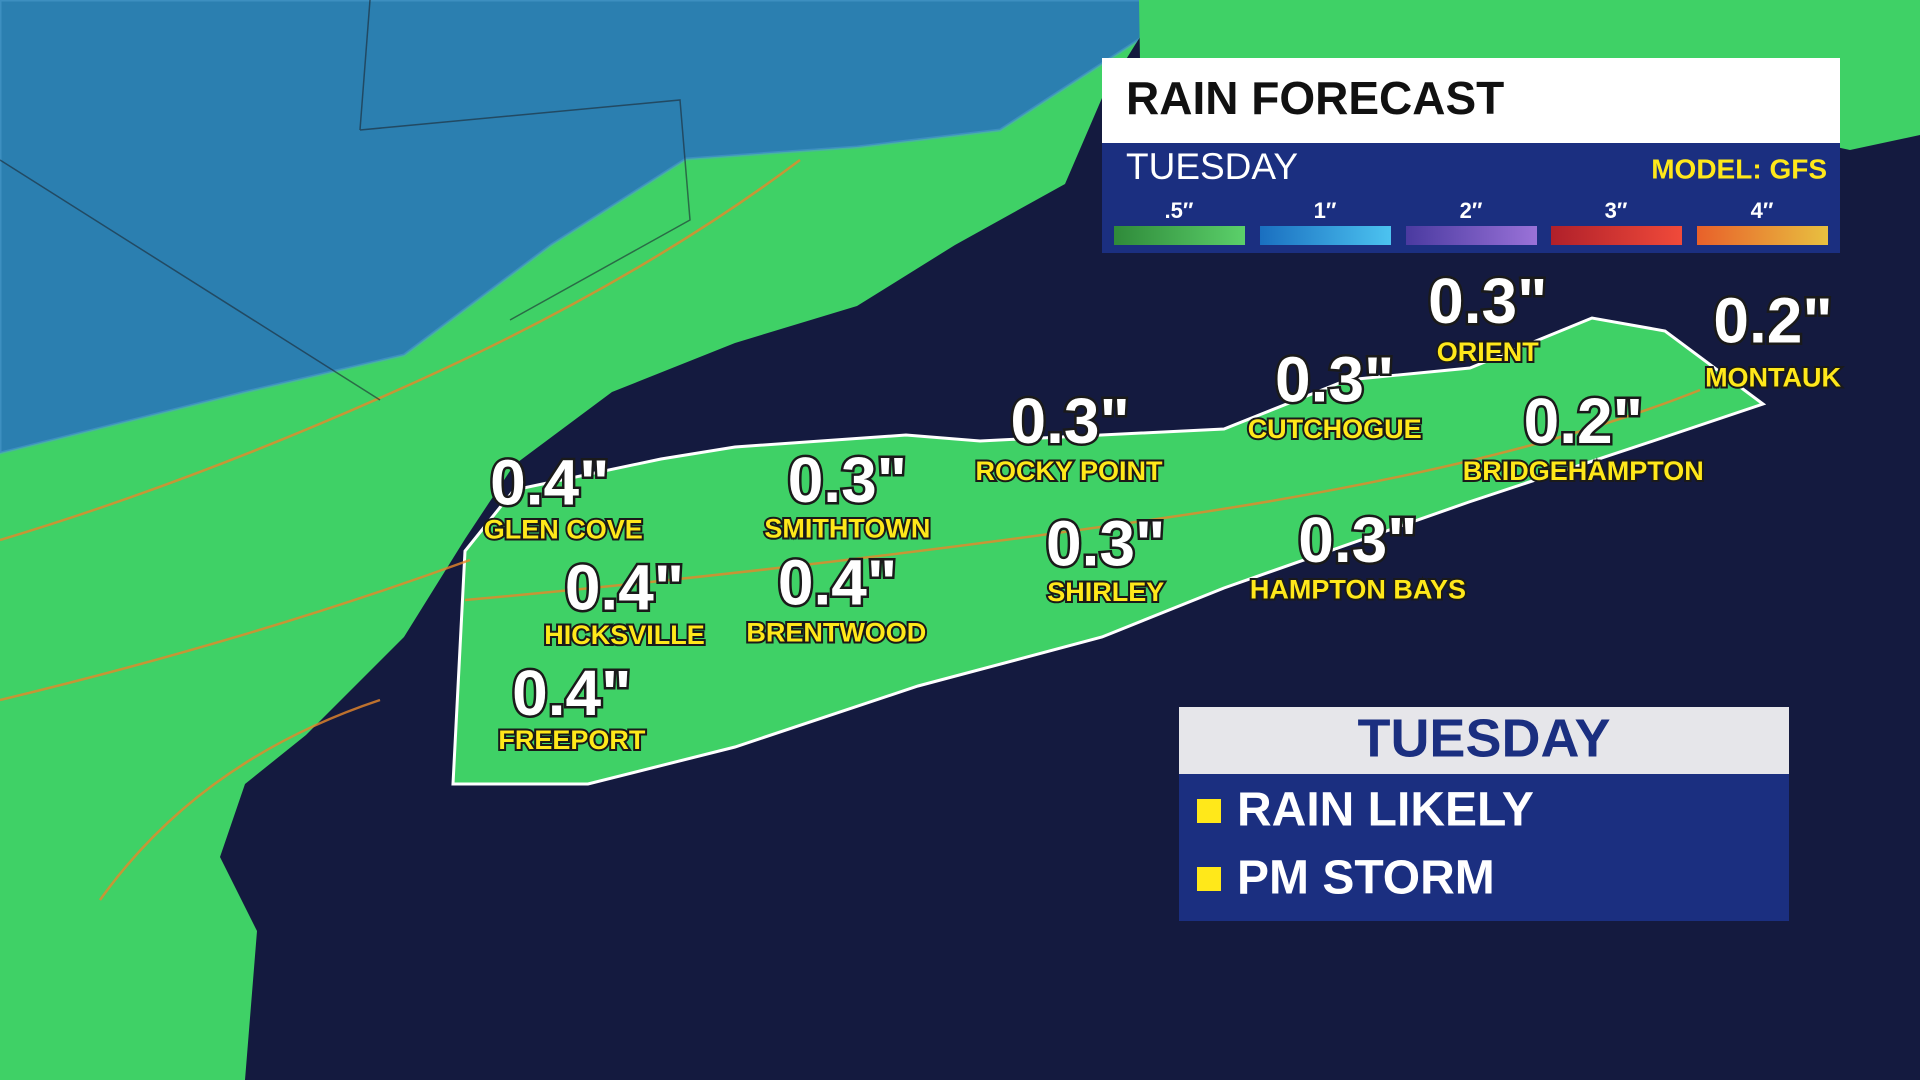 Image resolution: width=1920 pixels, height=1080 pixels. What do you see at coordinates (836, 632) in the screenshot?
I see `town-name: BRENTWOOD` at bounding box center [836, 632].